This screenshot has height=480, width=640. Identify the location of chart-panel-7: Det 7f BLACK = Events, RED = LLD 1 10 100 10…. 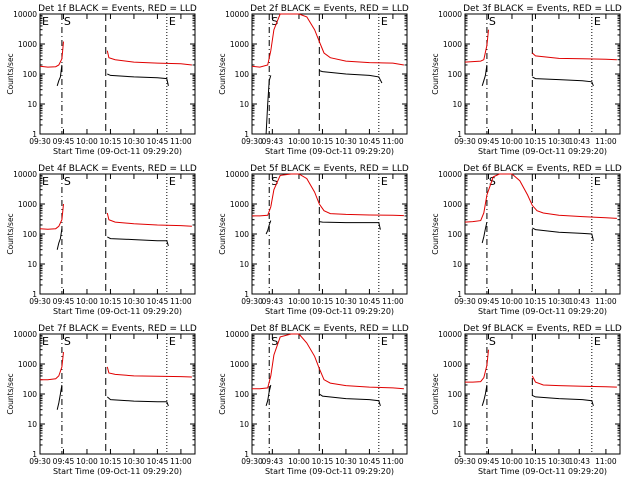
(101, 400).